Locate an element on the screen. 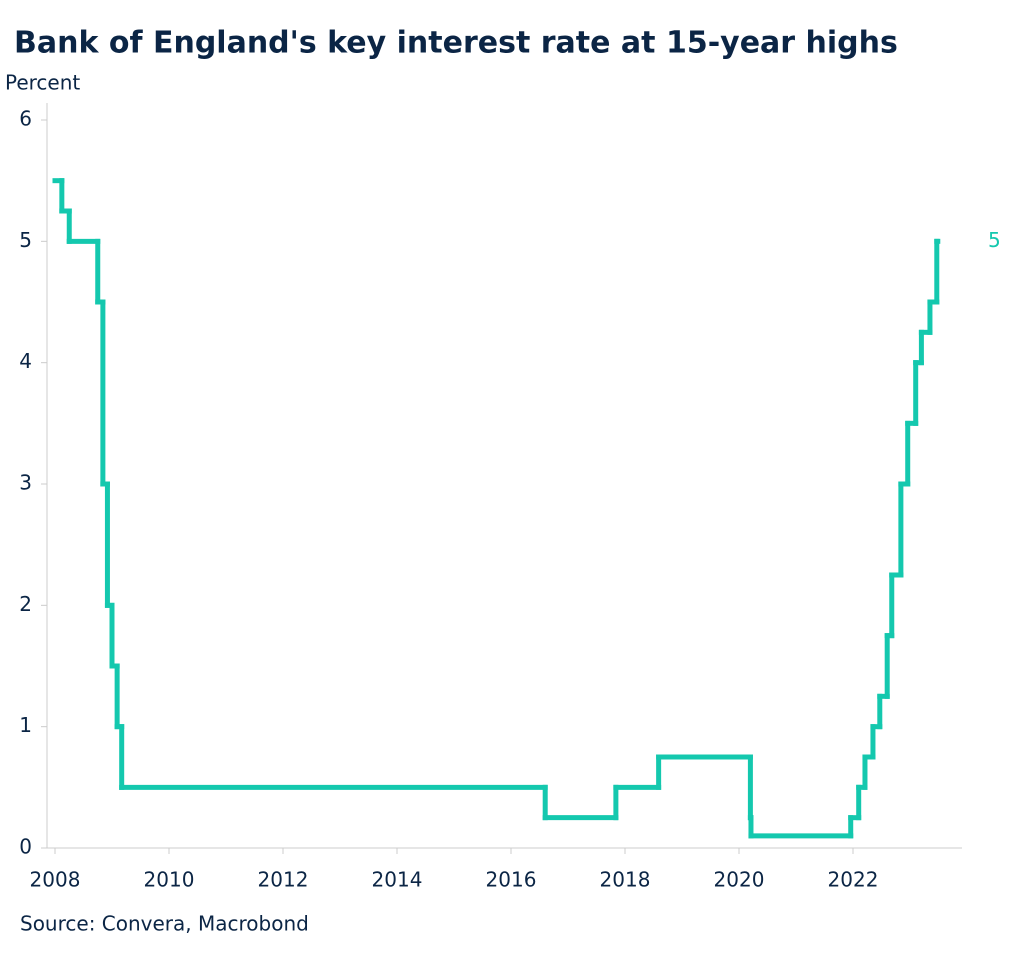  x-tick-label: 2018 is located at coordinates (625, 880).